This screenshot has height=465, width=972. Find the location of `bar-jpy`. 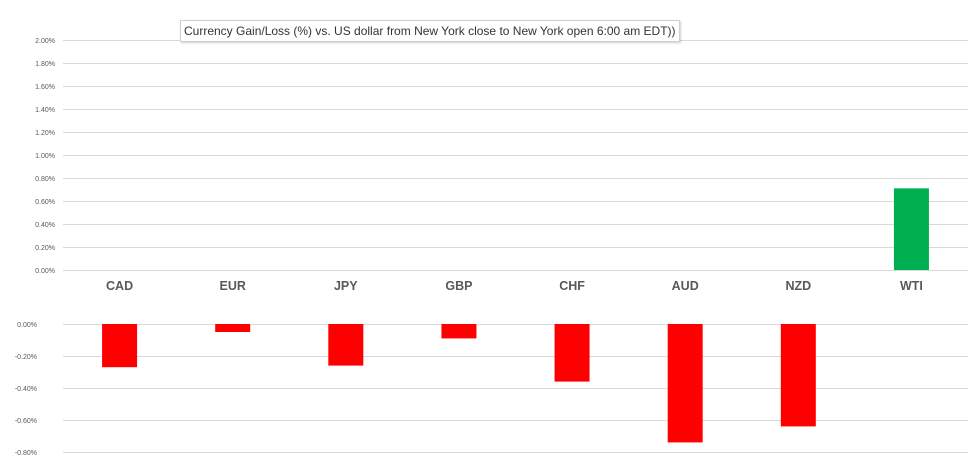

bar-jpy is located at coordinates (346, 345).